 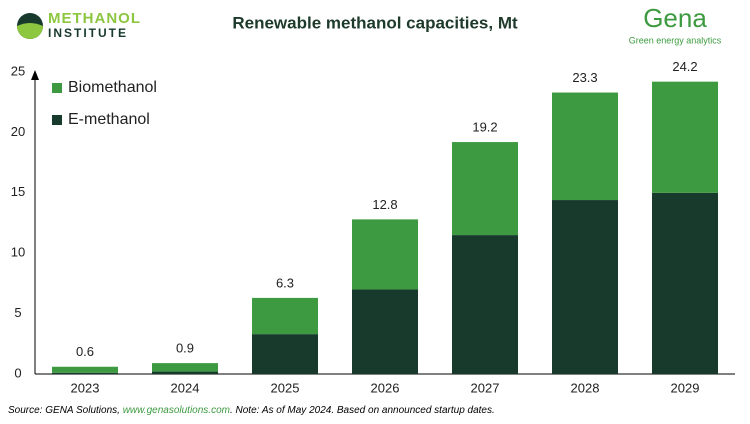 What do you see at coordinates (585, 387) in the screenshot?
I see `x-tick-label: 2028` at bounding box center [585, 387].